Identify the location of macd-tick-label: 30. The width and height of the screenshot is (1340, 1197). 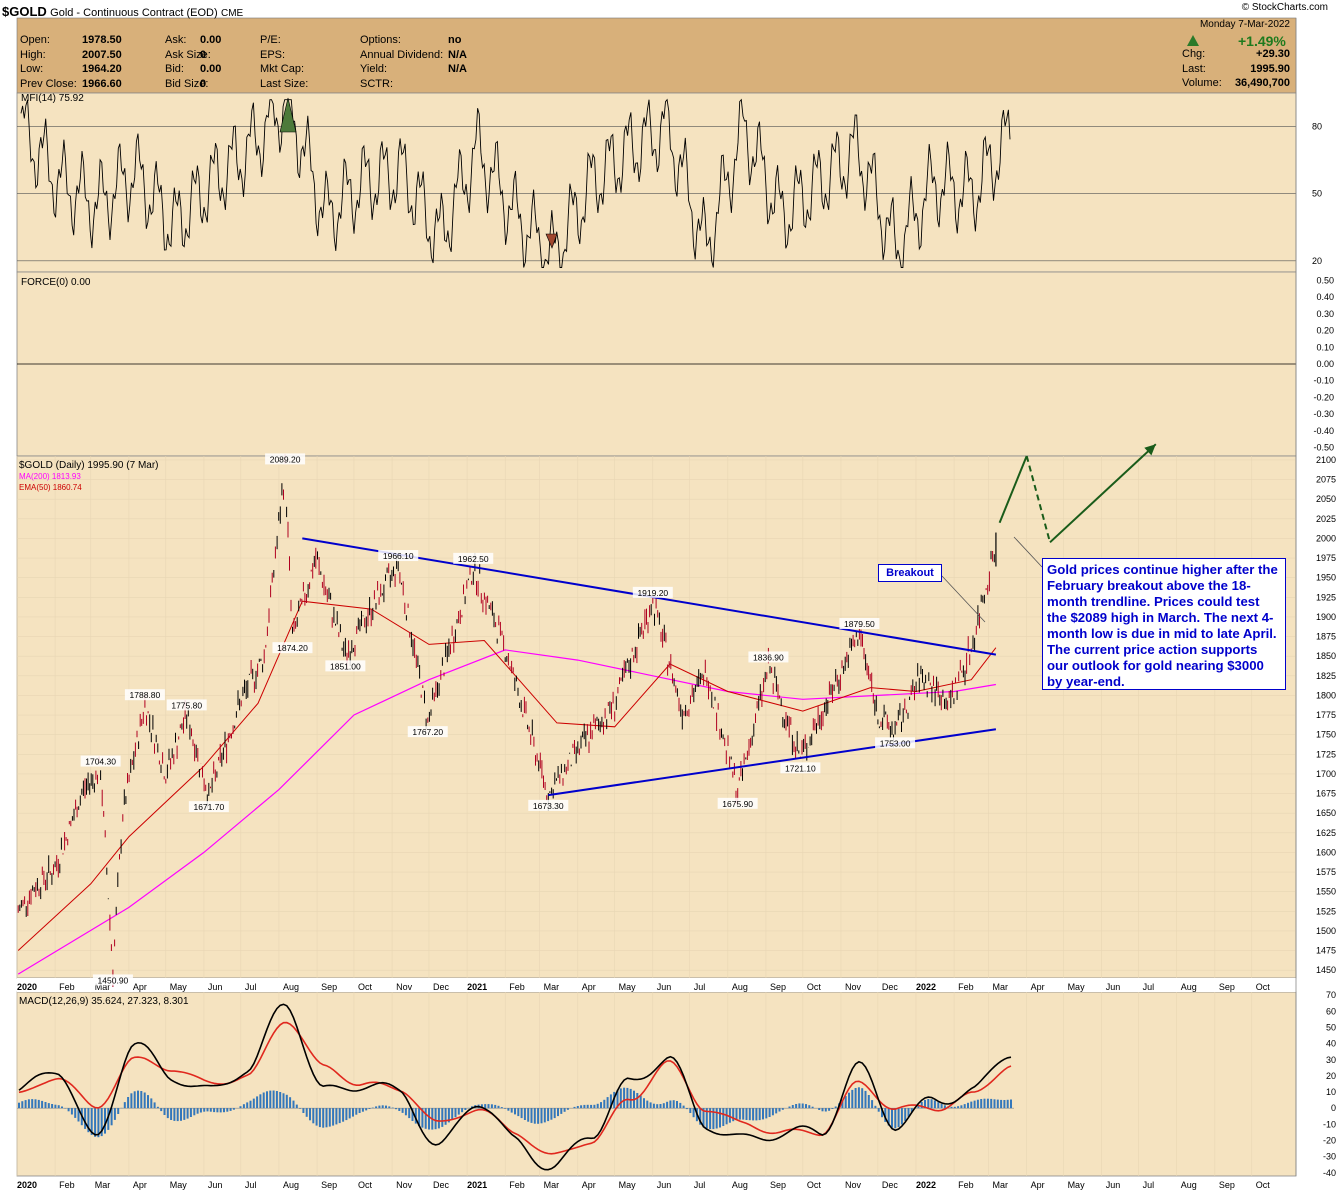
(1331, 1060).